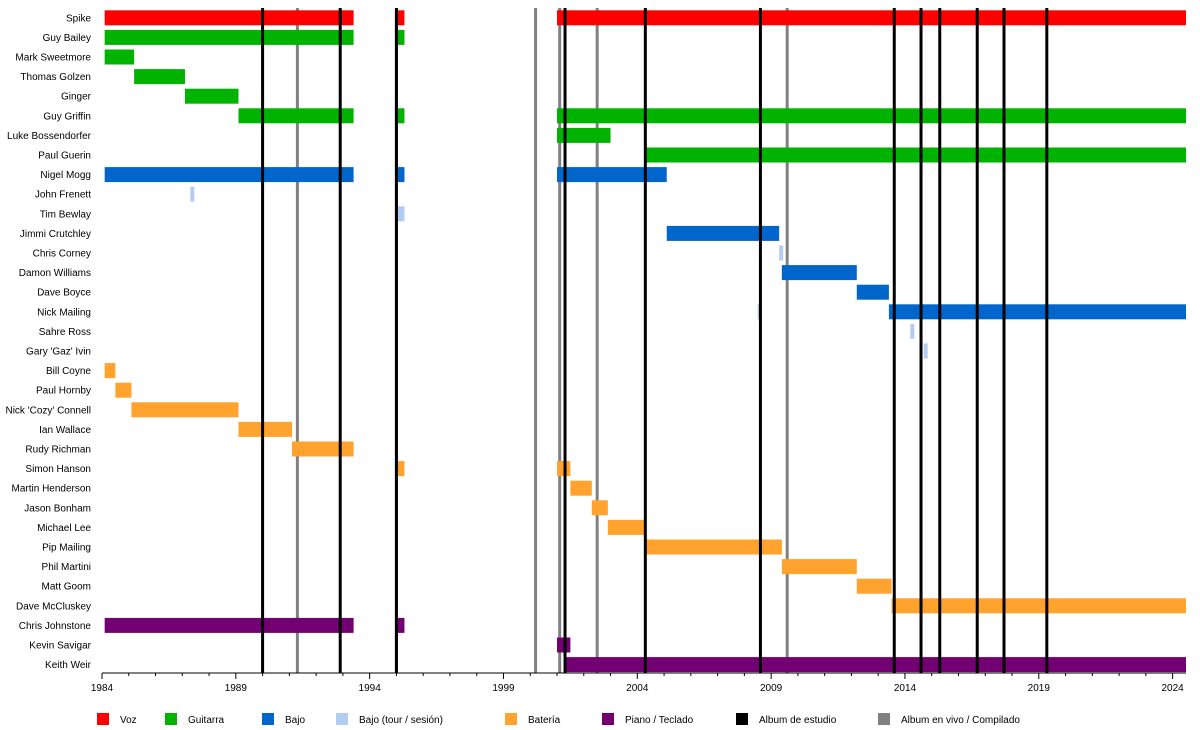 This screenshot has width=1200, height=730. What do you see at coordinates (55, 77) in the screenshot?
I see `member-label: Thomas Golzen` at bounding box center [55, 77].